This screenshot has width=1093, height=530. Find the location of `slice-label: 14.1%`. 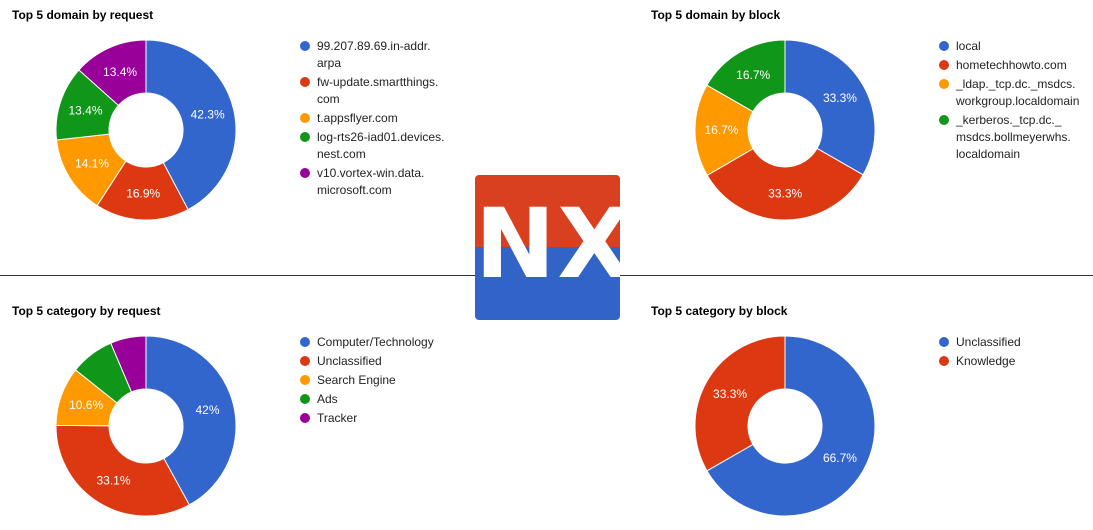

slice-label: 14.1% is located at coordinates (92, 163).